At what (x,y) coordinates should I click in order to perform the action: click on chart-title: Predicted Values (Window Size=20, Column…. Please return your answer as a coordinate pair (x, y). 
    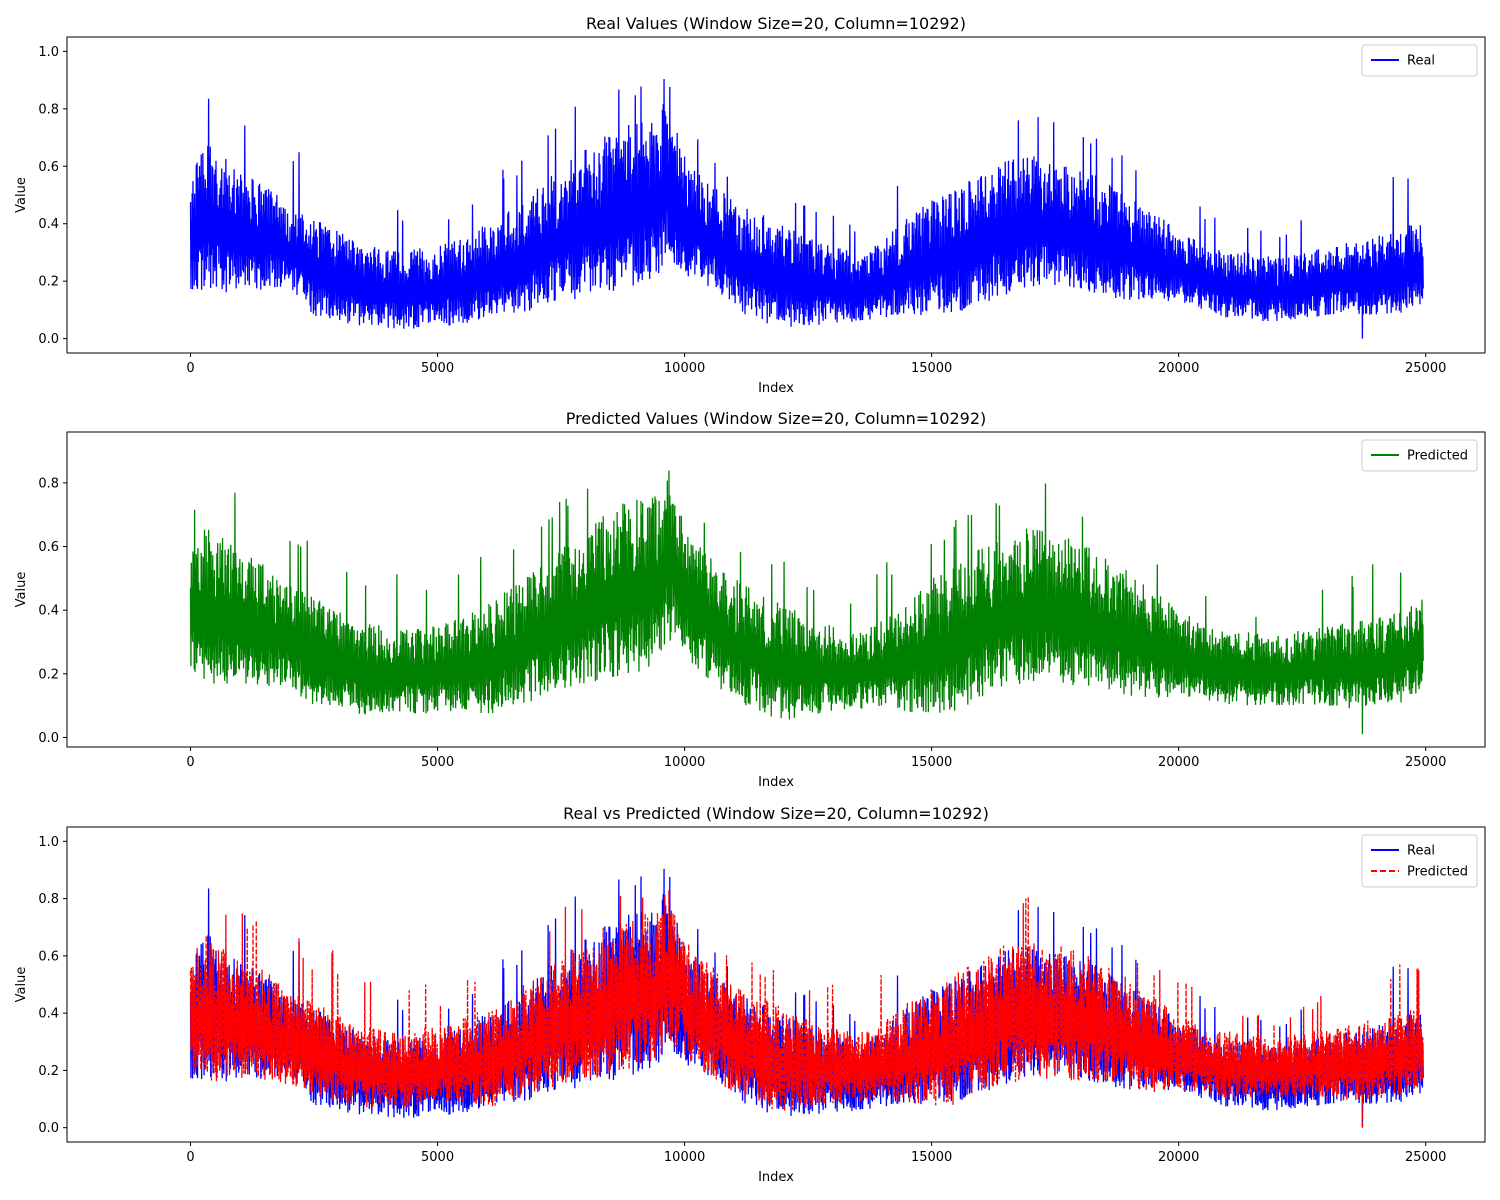
    Looking at the image, I should click on (776, 418).